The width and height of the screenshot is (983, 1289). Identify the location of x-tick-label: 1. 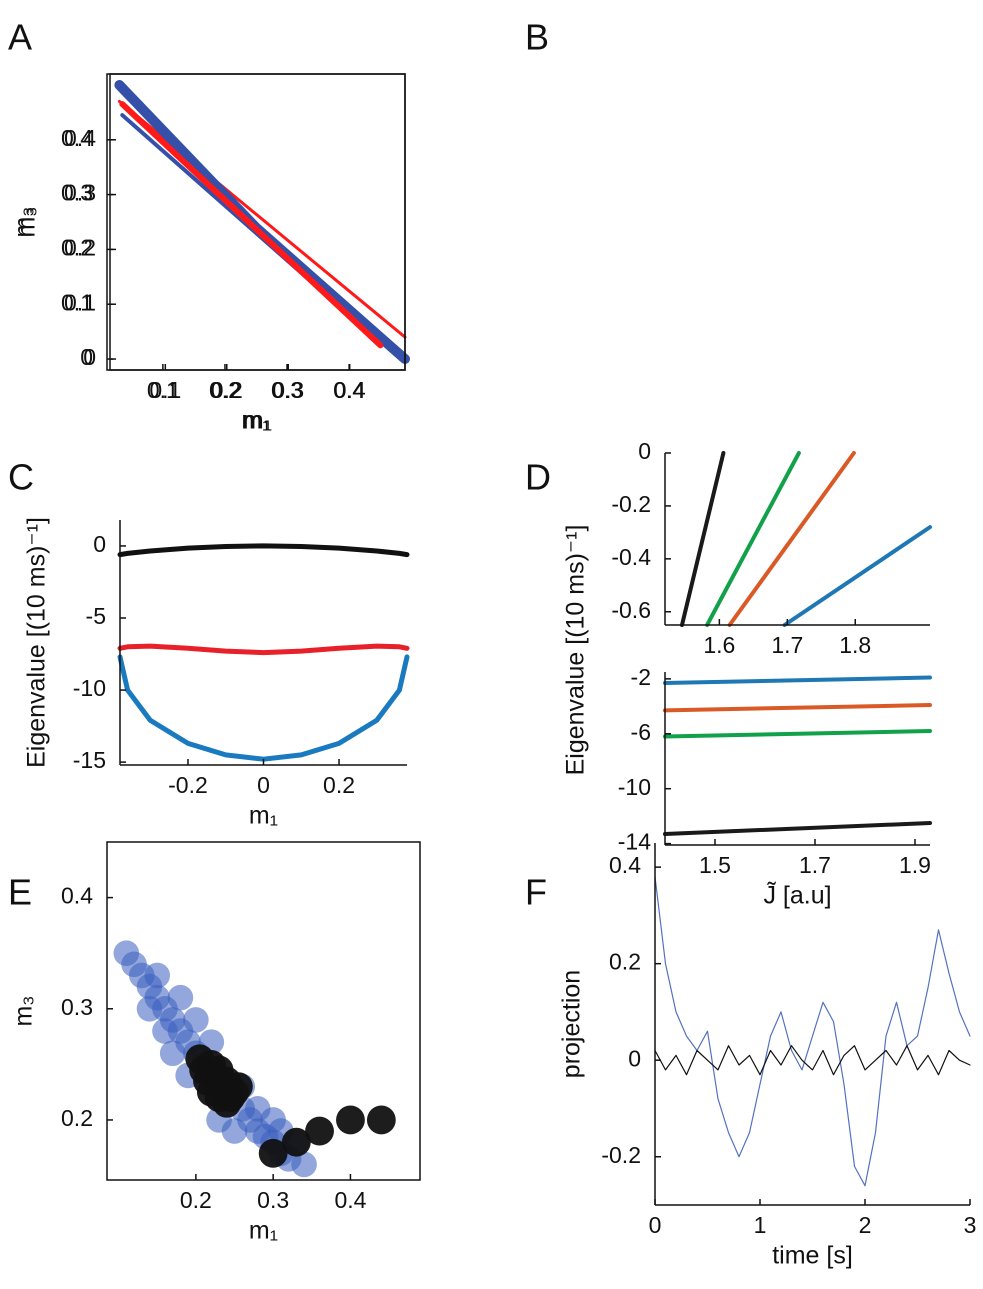
(760, 1225).